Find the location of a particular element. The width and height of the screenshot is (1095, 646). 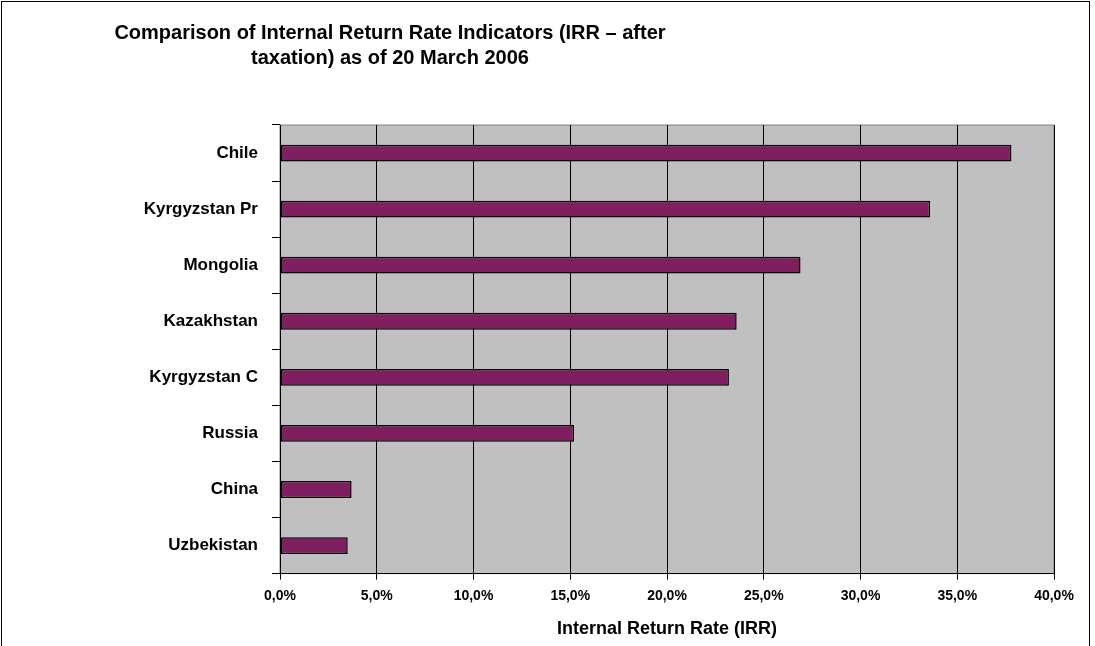

x-tick-label: 20,0% is located at coordinates (667, 594).